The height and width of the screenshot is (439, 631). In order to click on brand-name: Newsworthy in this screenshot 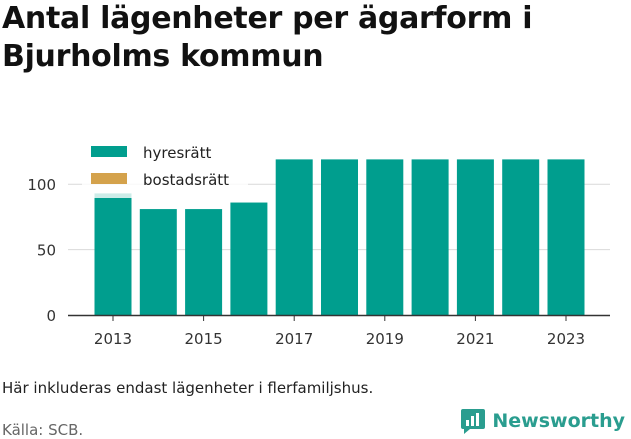, I will do `click(558, 421)`.